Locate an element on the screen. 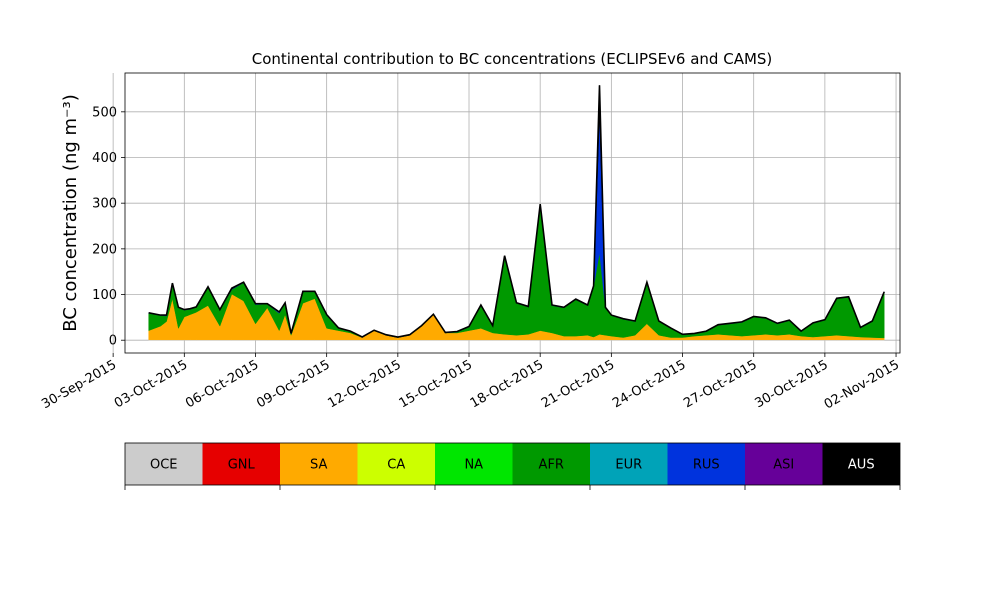  legend-swatch-na is located at coordinates (474, 464).